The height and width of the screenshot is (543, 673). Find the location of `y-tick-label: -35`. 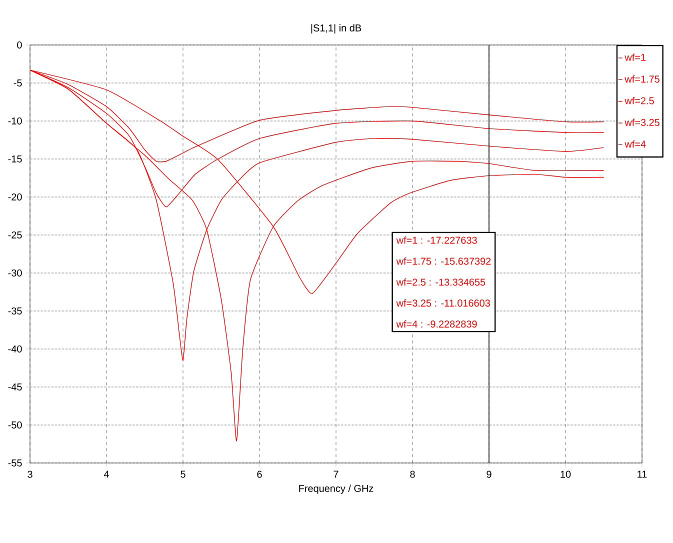

y-tick-label: -35 is located at coordinates (15, 311).